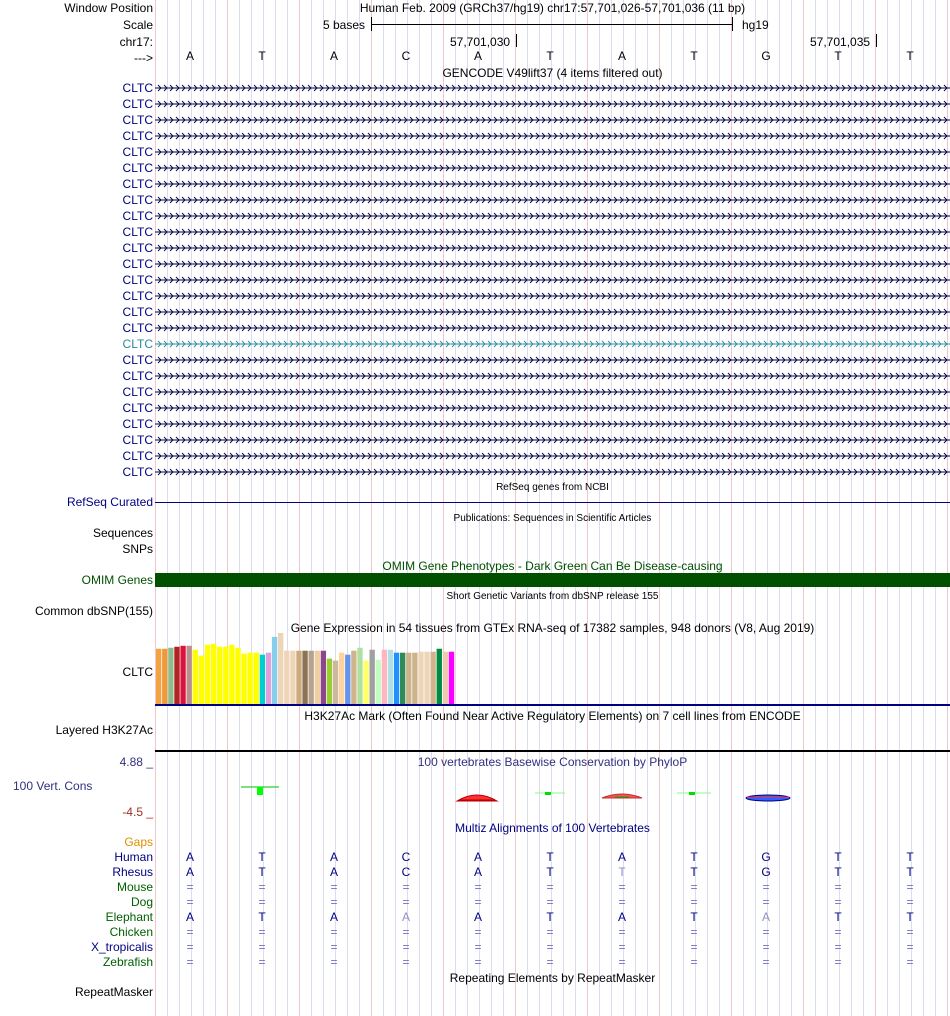  Describe the element at coordinates (129, 917) in the screenshot. I see `species-label-elephant: Elephant` at that location.